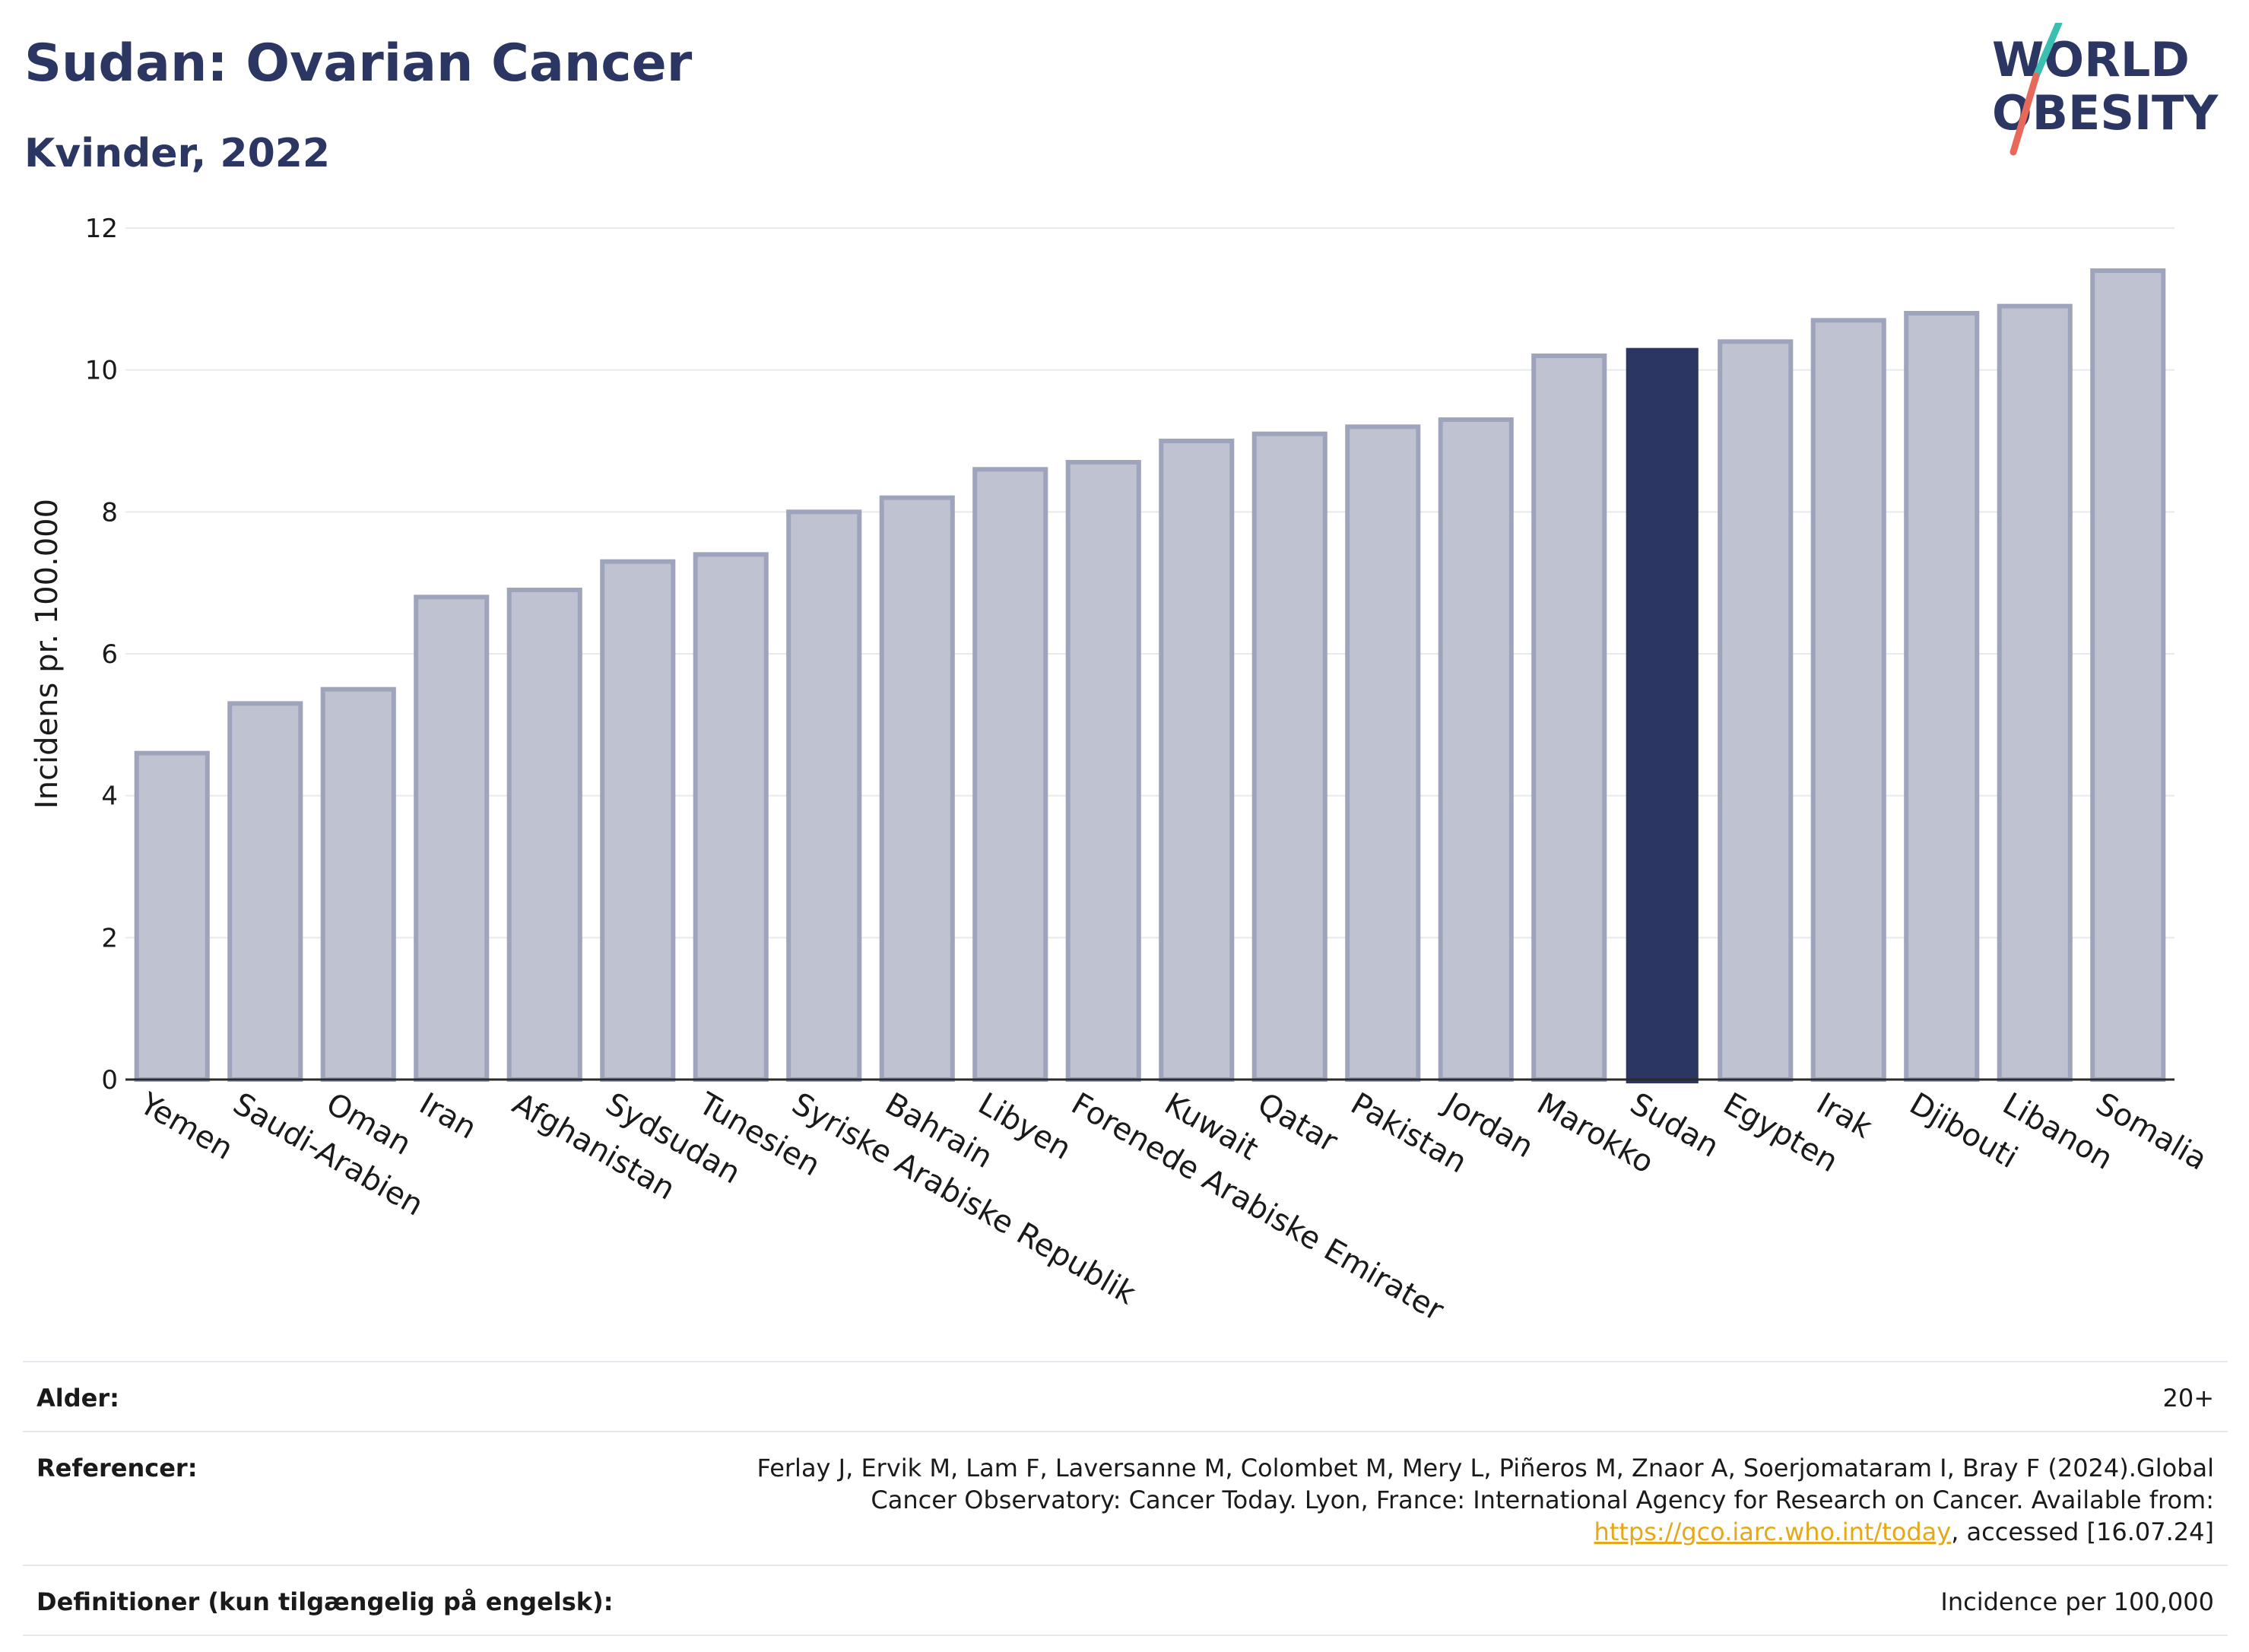 This screenshot has width=2249, height=1652. What do you see at coordinates (101, 371) in the screenshot?
I see `y-tick-label: 10` at bounding box center [101, 371].